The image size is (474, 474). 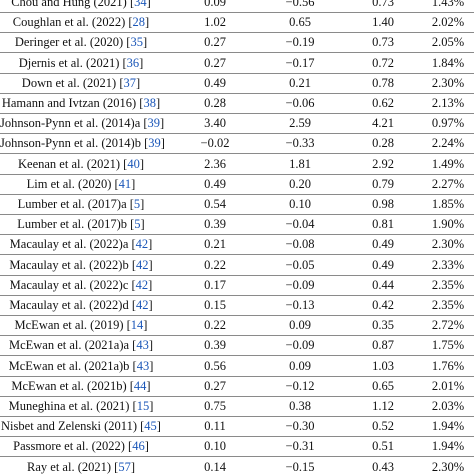 What do you see at coordinates (215, 163) in the screenshot?
I see `effect-size: 2.36` at bounding box center [215, 163].